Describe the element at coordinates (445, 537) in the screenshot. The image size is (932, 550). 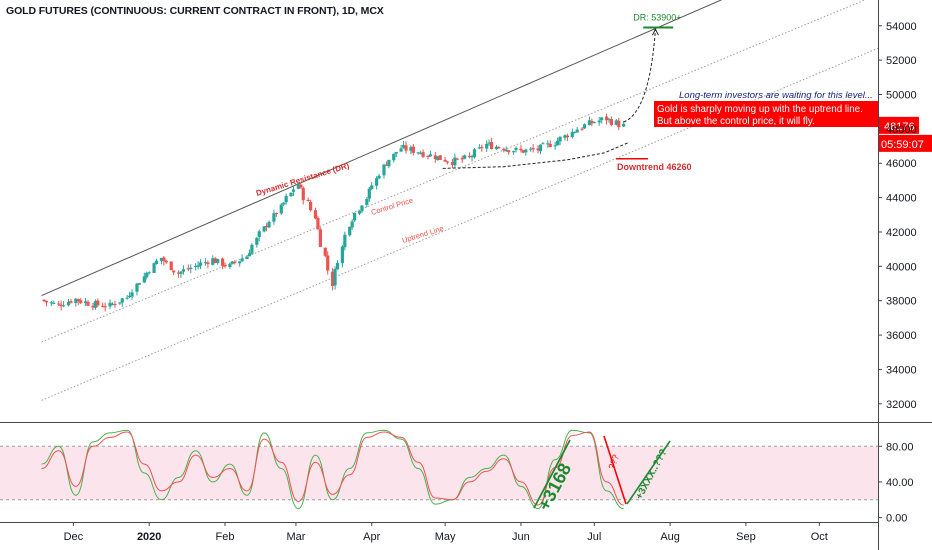
I see `time-tick-label: May` at that location.